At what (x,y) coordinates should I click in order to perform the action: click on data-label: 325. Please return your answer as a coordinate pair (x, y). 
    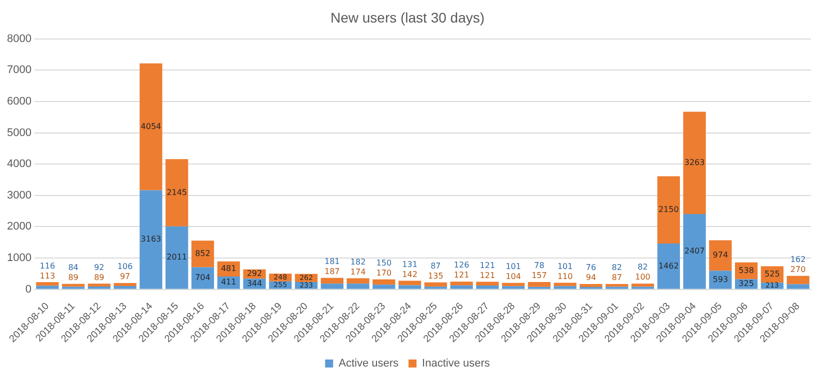
    Looking at the image, I should click on (746, 283).